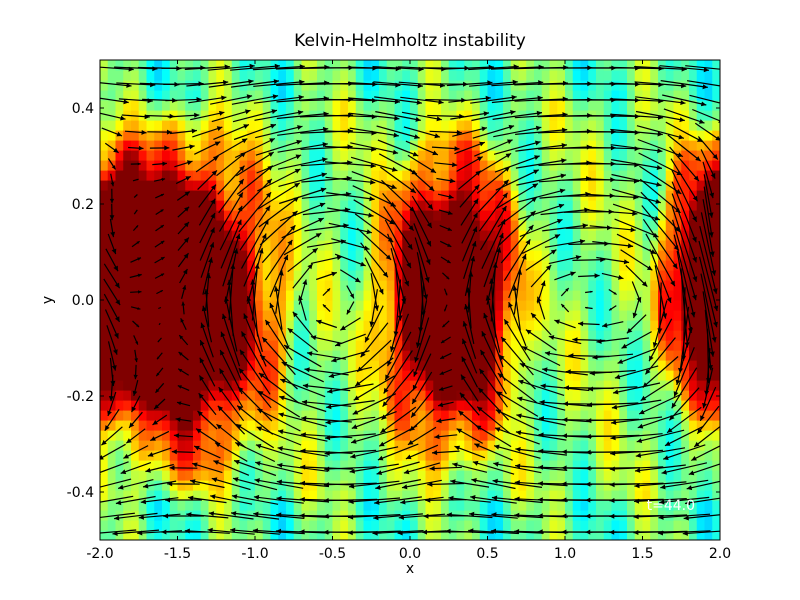 The width and height of the screenshot is (800, 600). I want to click on y-tick-label: -0.2, so click(80, 397).